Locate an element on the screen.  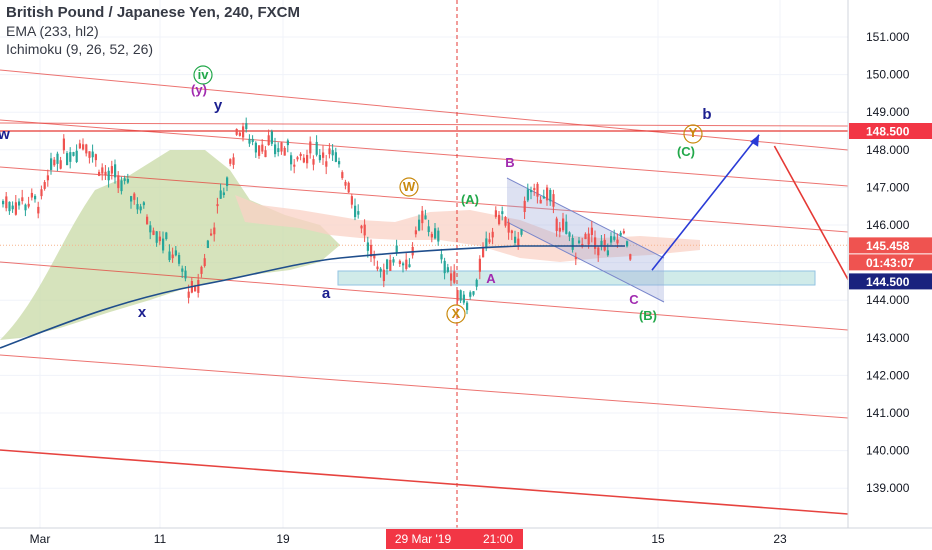
price-tick-label: 141.000 is located at coordinates (888, 413).